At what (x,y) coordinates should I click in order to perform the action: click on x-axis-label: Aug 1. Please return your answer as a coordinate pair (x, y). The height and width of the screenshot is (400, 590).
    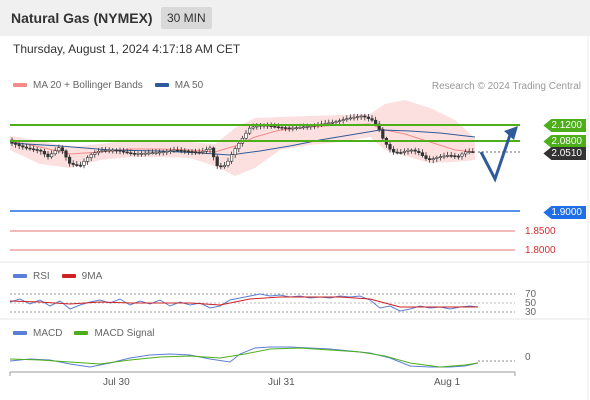
    Looking at the image, I should click on (447, 382).